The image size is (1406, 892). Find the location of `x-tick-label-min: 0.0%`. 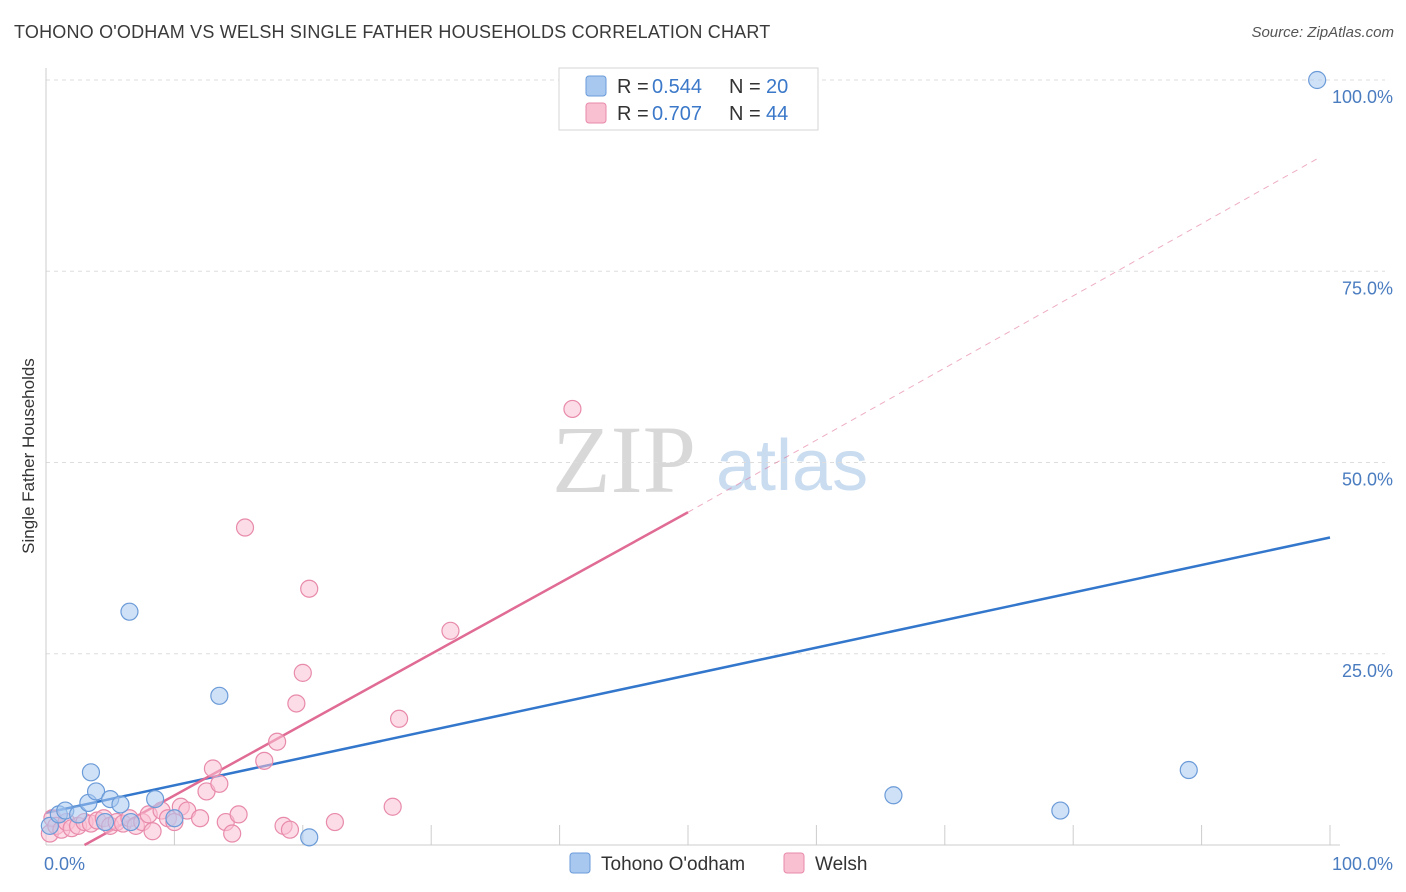

x-tick-label-min: 0.0% is located at coordinates (64, 864).